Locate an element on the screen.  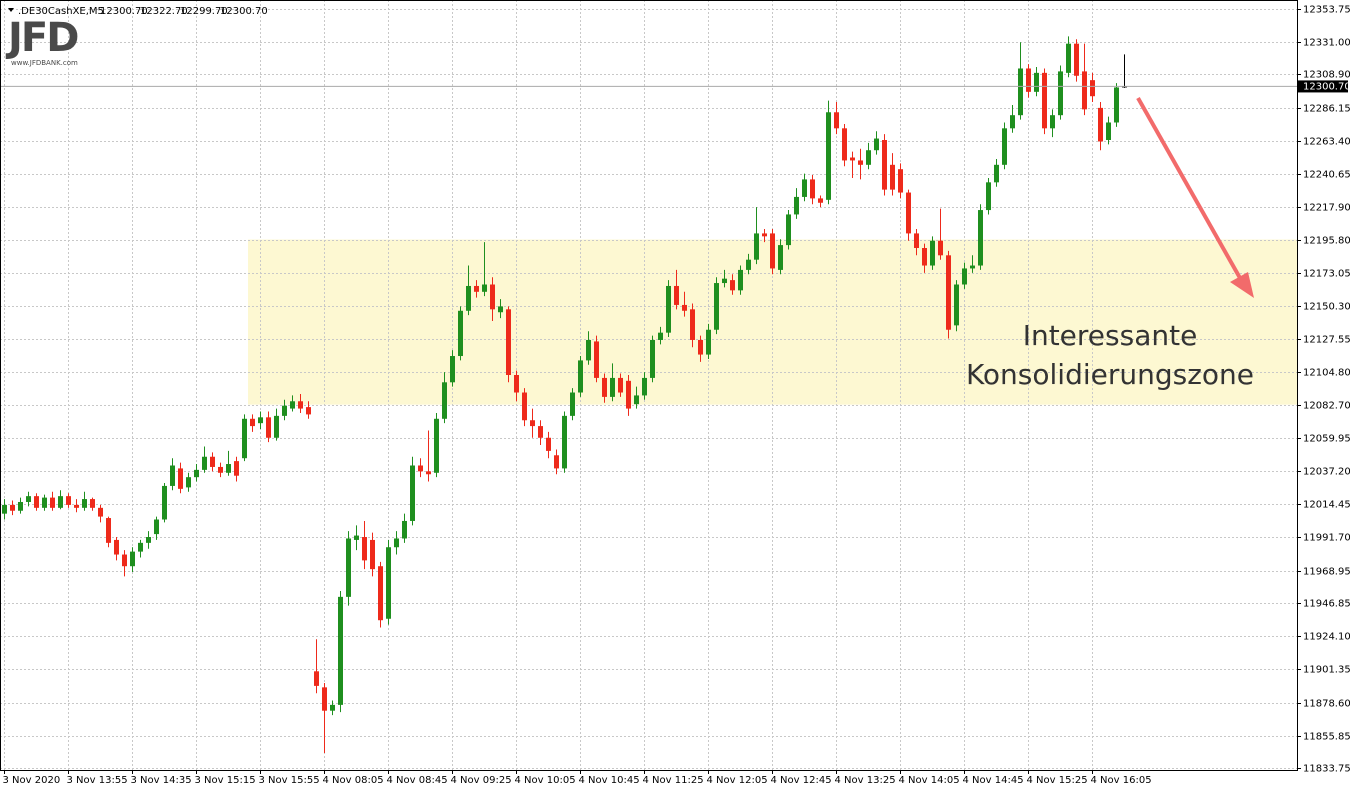
low-label: 12299.70 is located at coordinates (204, 11).